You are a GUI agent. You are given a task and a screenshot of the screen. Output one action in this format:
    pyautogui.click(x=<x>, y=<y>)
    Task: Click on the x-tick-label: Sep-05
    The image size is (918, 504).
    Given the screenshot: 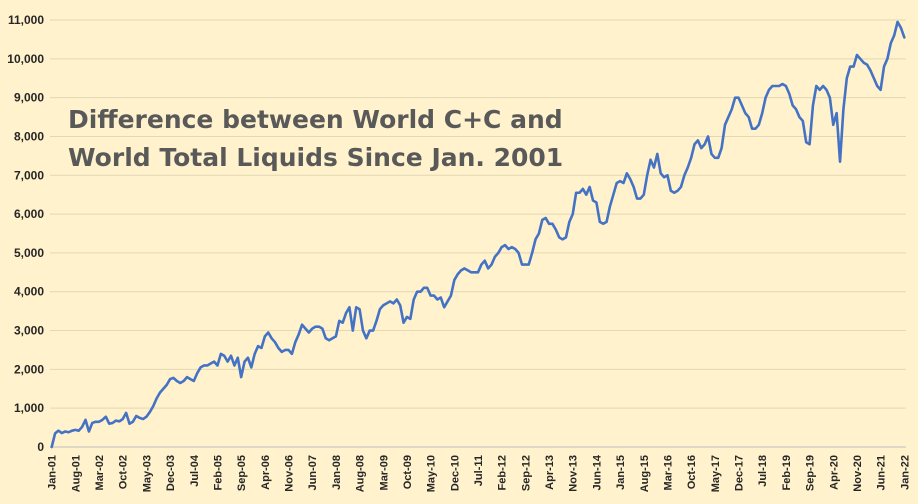 What is the action you would take?
    pyautogui.click(x=242, y=473)
    